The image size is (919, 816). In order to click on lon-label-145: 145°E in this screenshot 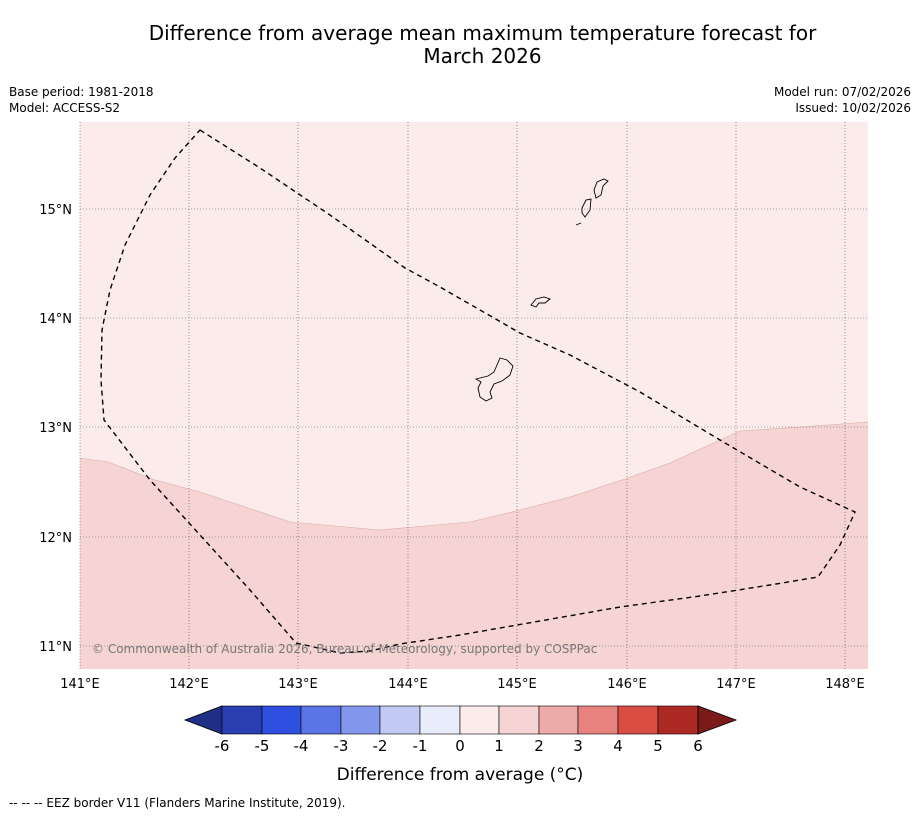, I will do `click(517, 684)`.